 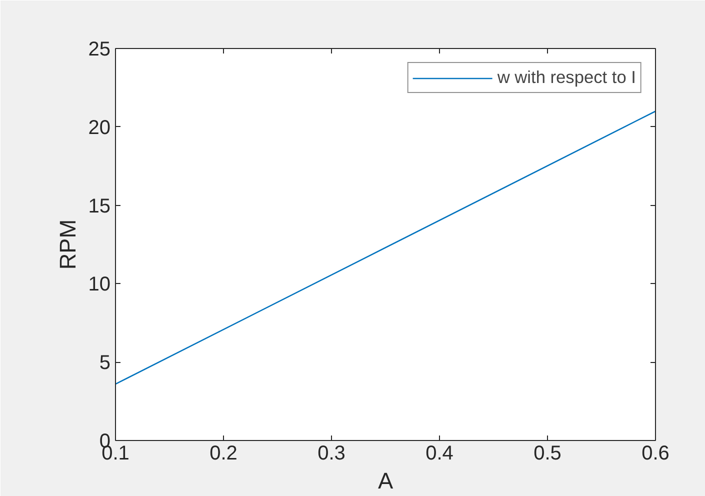 What do you see at coordinates (386, 481) in the screenshot?
I see `x-axis-title: A` at bounding box center [386, 481].